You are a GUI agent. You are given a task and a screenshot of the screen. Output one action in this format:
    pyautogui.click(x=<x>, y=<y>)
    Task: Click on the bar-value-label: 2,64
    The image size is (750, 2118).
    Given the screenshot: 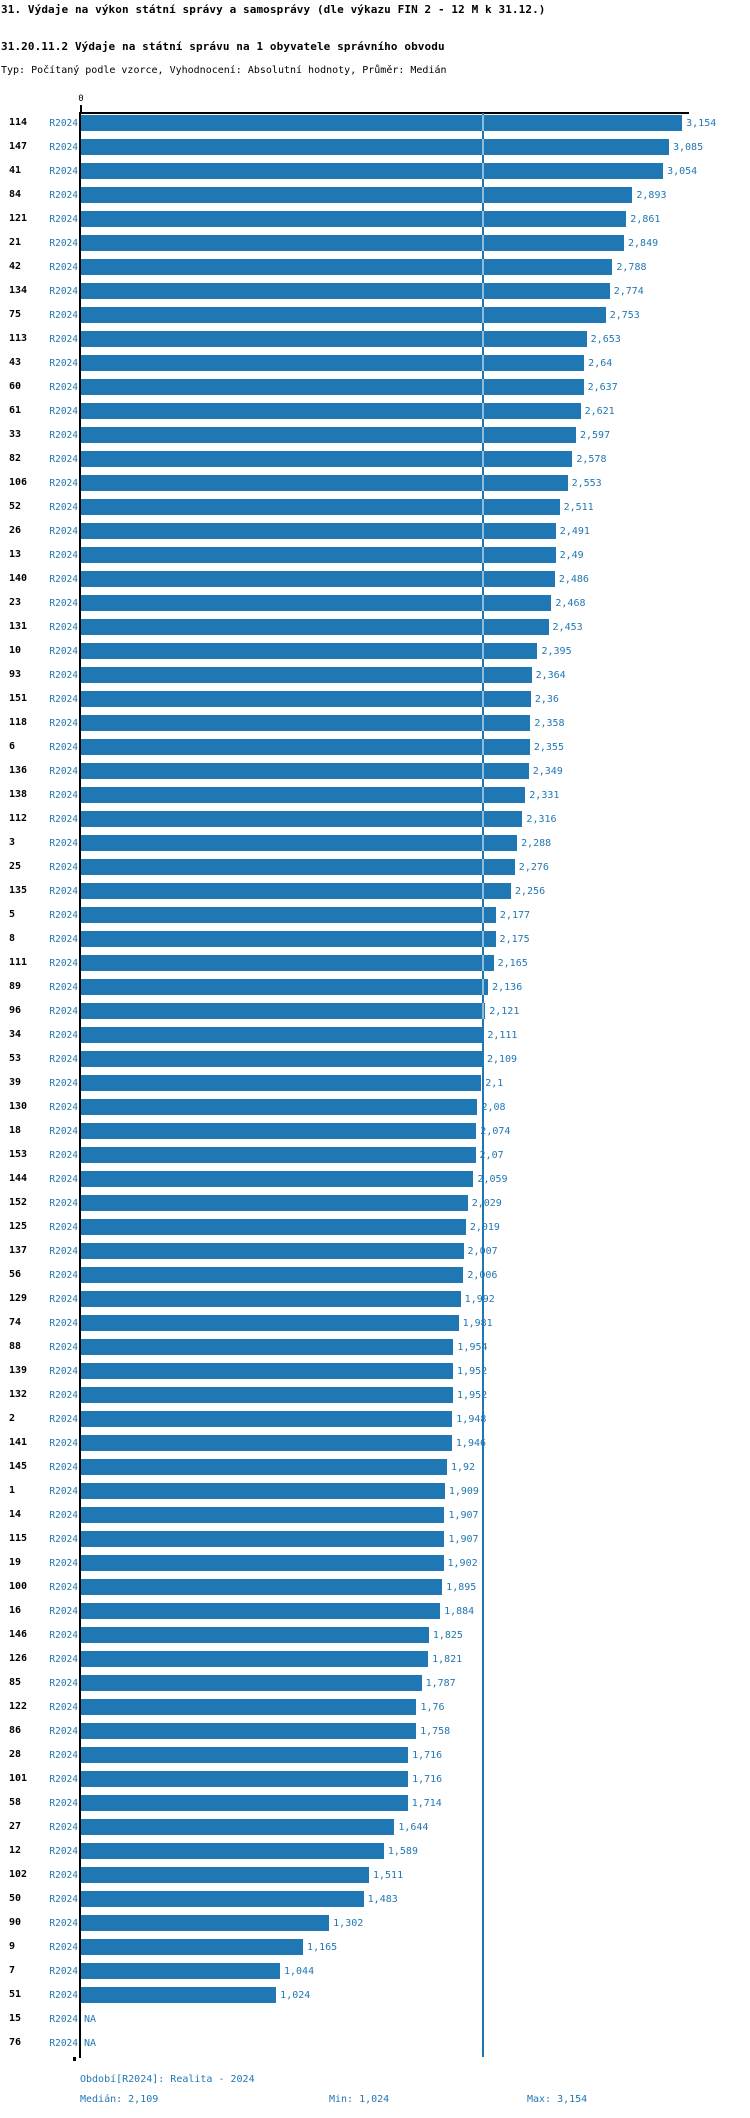 What is the action you would take?
    pyautogui.click(x=600, y=363)
    